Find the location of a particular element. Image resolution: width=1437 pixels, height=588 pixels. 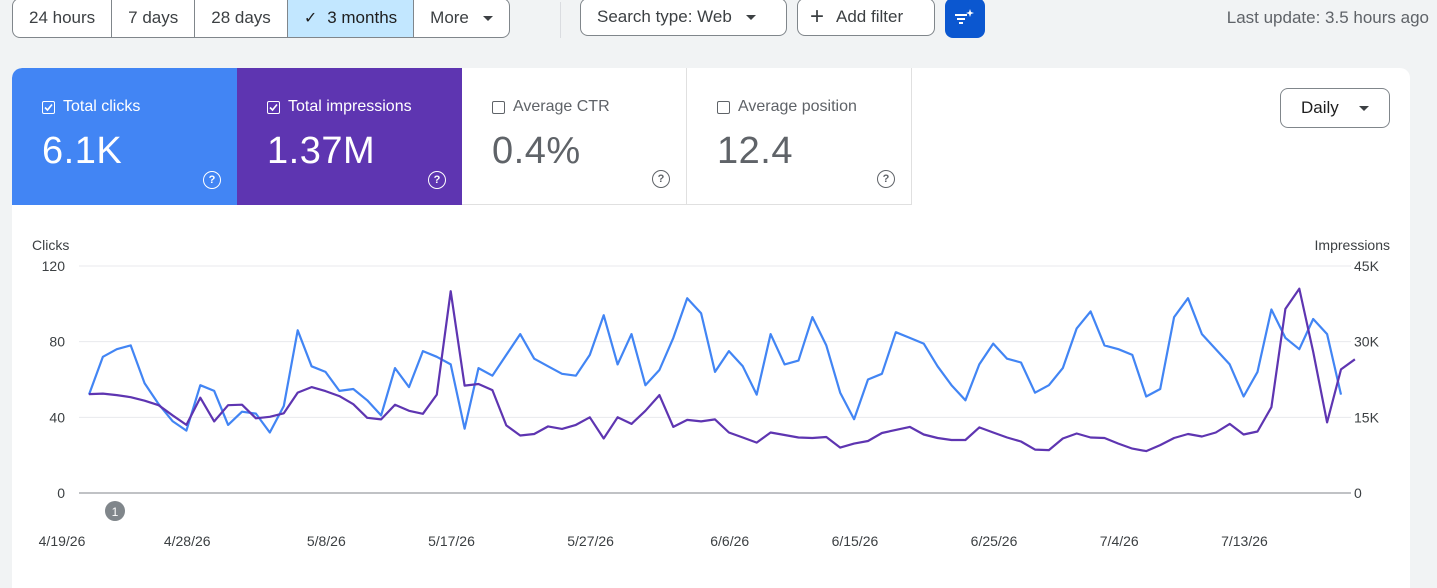

metric-label: Total clicks is located at coordinates (102, 106).